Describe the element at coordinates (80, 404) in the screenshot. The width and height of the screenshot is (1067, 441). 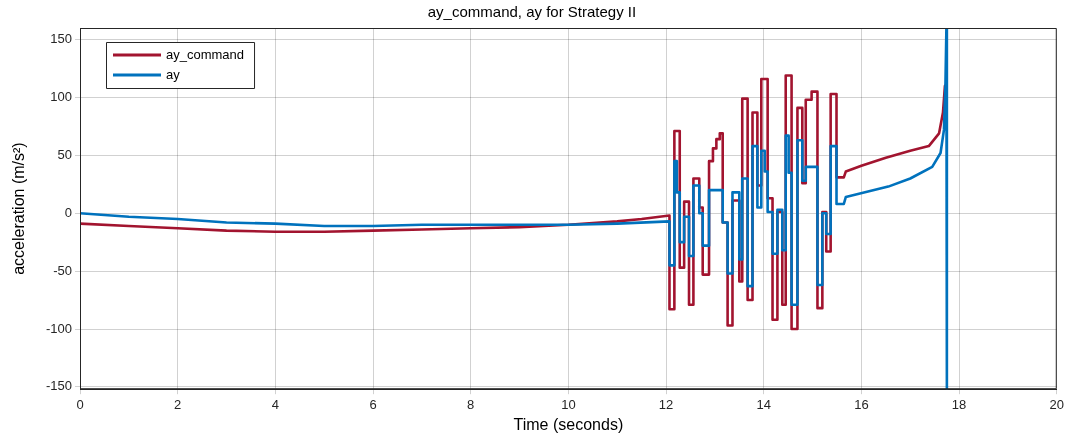
I see `x-tick-label: 0` at that location.